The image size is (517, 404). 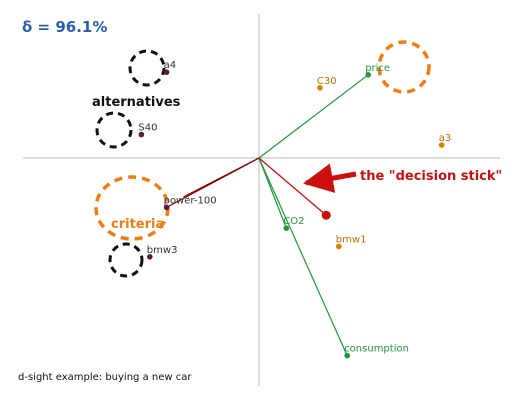 I want to click on point-bmw1, so click(x=339, y=246).